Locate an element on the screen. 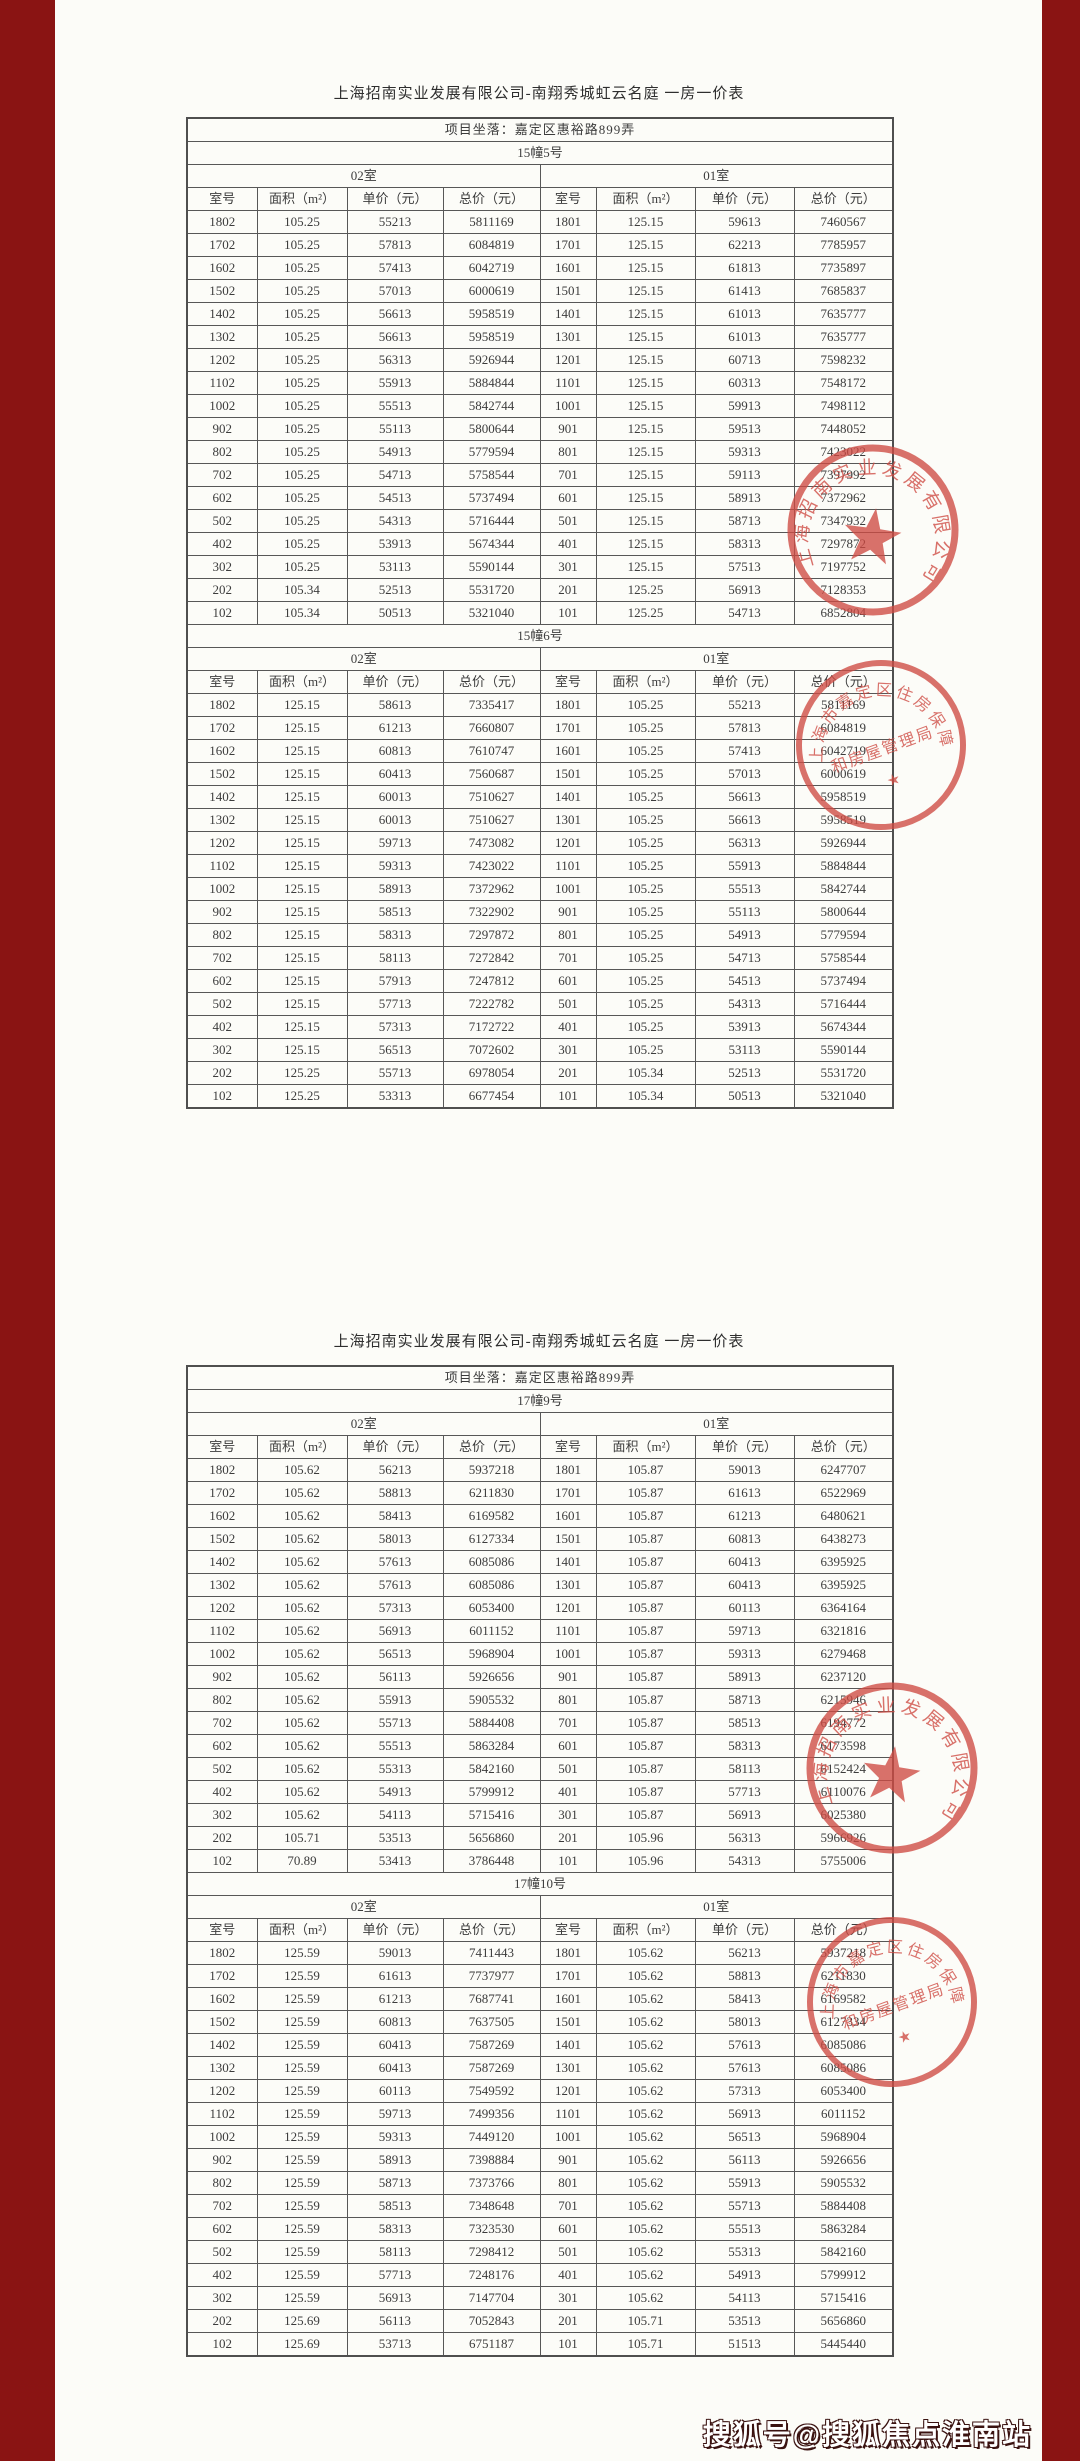  table-cell: 5842744 is located at coordinates (491, 406).